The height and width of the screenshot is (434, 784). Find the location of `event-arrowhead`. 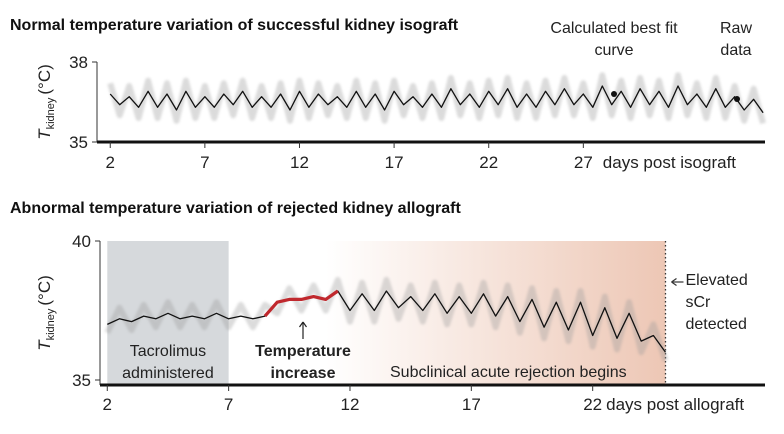

event-arrowhead is located at coordinates (674, 282).